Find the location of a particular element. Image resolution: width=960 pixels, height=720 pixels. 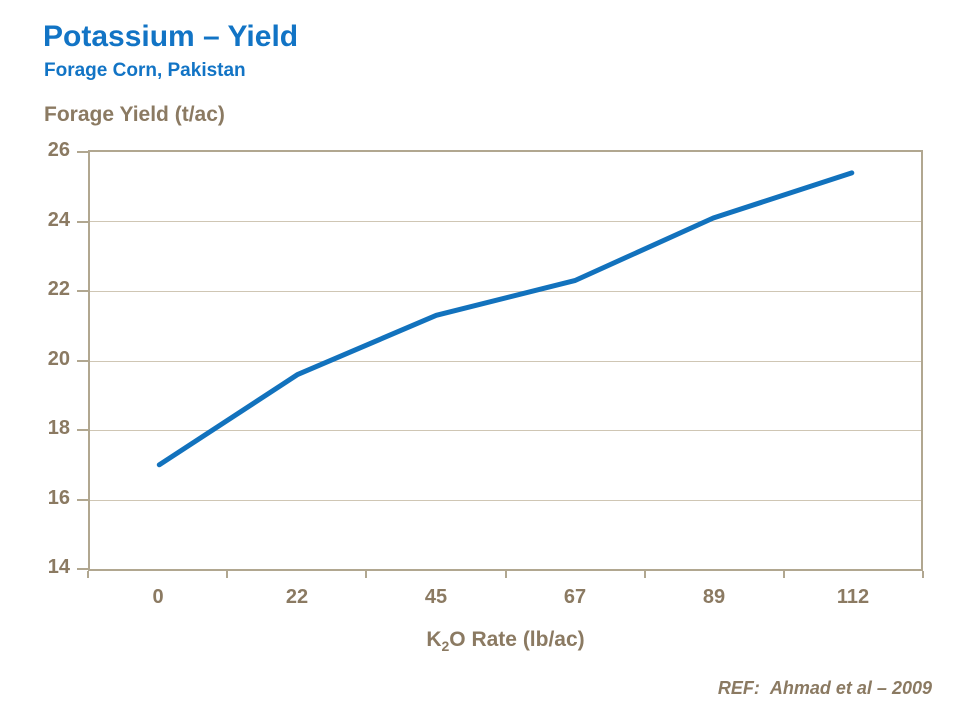

x-axis-title-post: O Rate (lb/ac) is located at coordinates (517, 639).